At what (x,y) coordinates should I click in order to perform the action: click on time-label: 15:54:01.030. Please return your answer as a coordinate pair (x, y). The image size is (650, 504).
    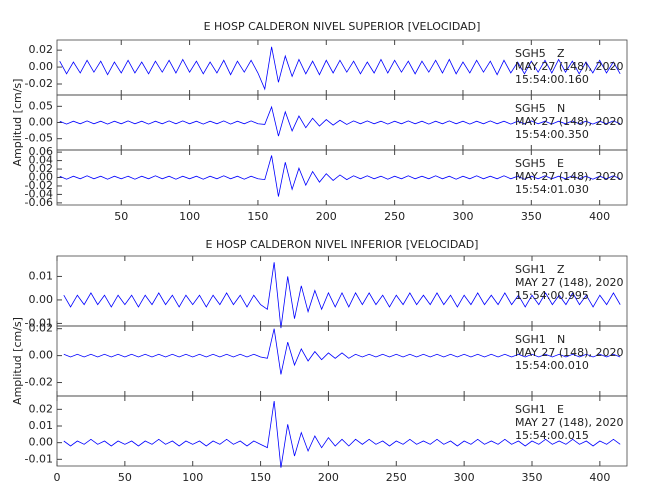
    Looking at the image, I should click on (552, 189).